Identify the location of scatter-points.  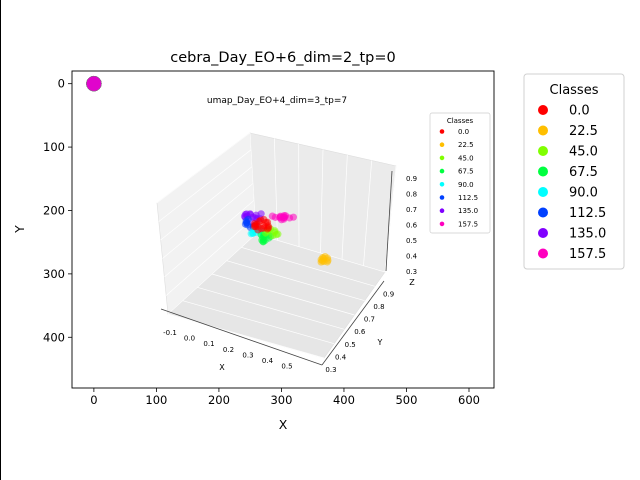
(94, 83).